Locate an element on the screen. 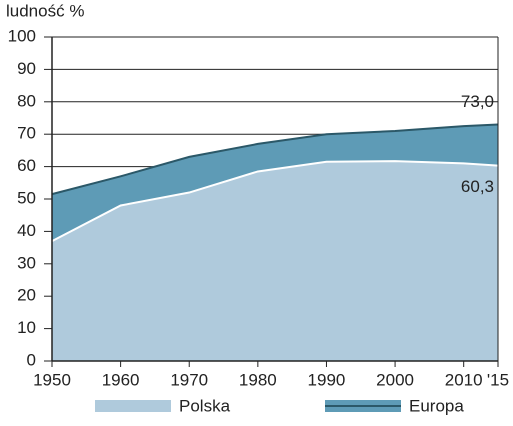 The width and height of the screenshot is (513, 426). y-tick-label: 60 is located at coordinates (26, 165).